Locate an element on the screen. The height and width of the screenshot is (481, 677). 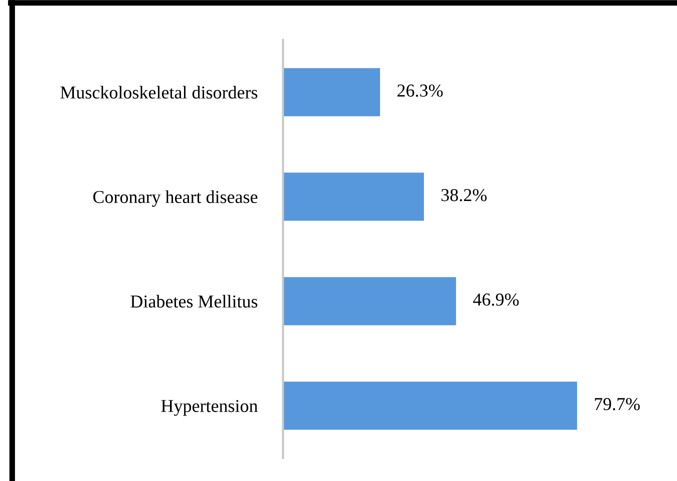
y-tick-label: Coronary heart disease is located at coordinates (175, 198).